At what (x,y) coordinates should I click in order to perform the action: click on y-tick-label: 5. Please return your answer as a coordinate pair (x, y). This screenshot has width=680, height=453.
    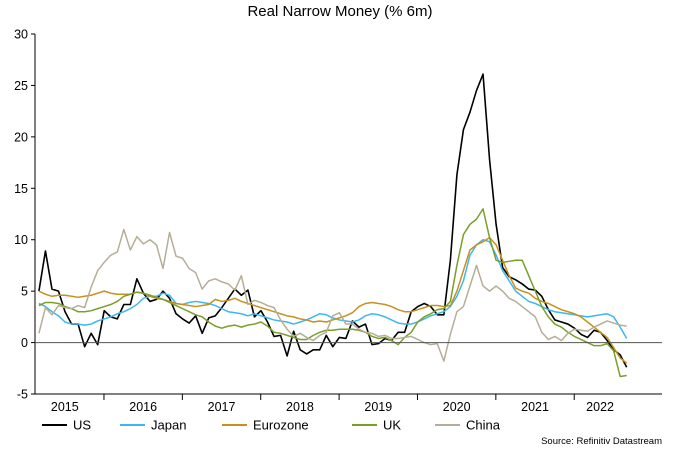
    Looking at the image, I should click on (24, 292).